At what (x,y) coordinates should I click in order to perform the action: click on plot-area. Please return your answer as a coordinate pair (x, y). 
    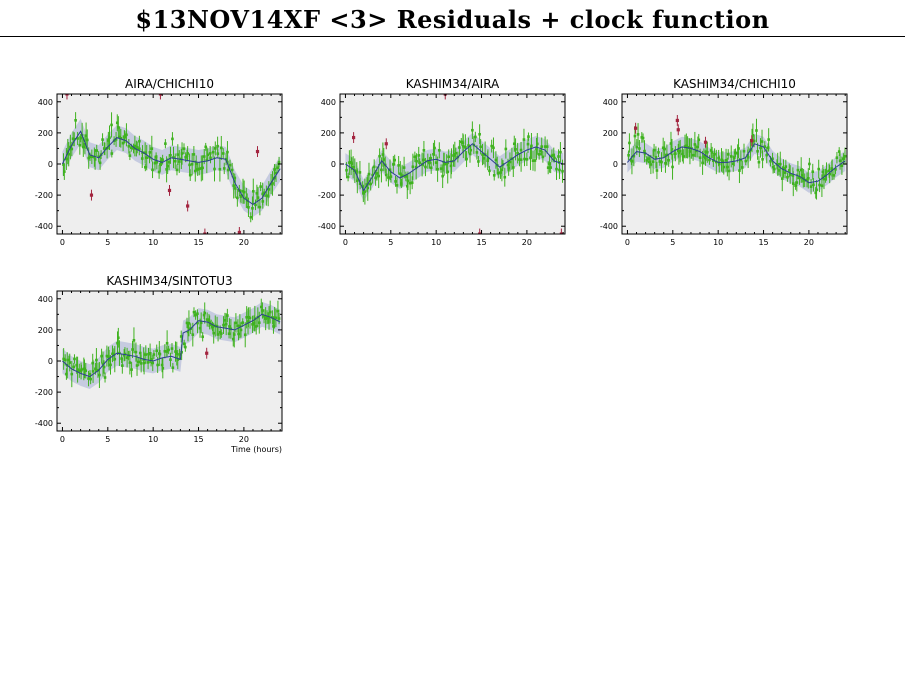
    Looking at the image, I should click on (454, 164).